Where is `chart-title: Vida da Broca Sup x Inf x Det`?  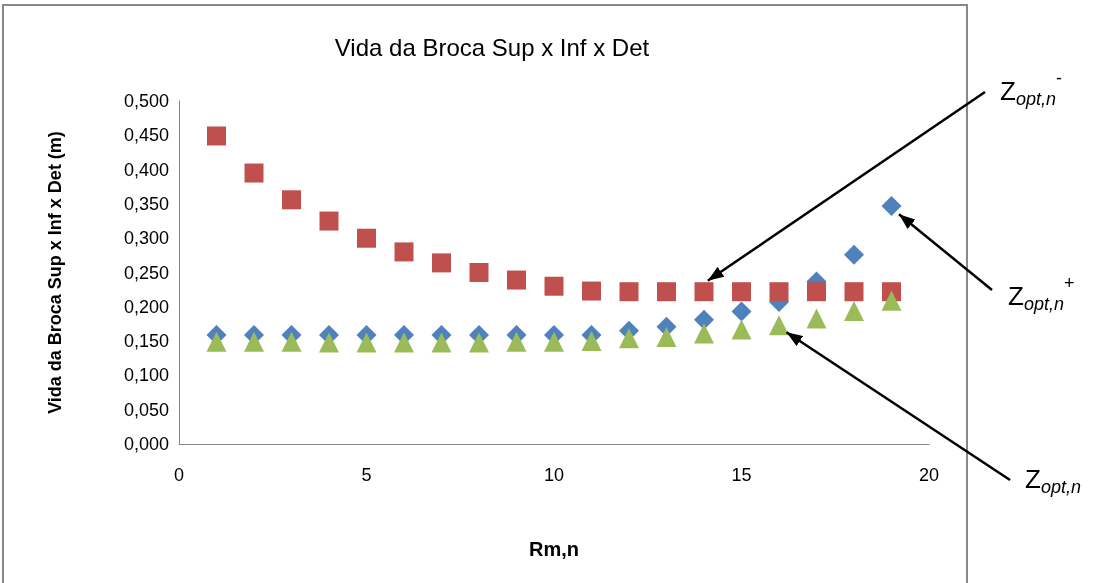 chart-title: Vida da Broca Sup x Inf x Det is located at coordinates (492, 47).